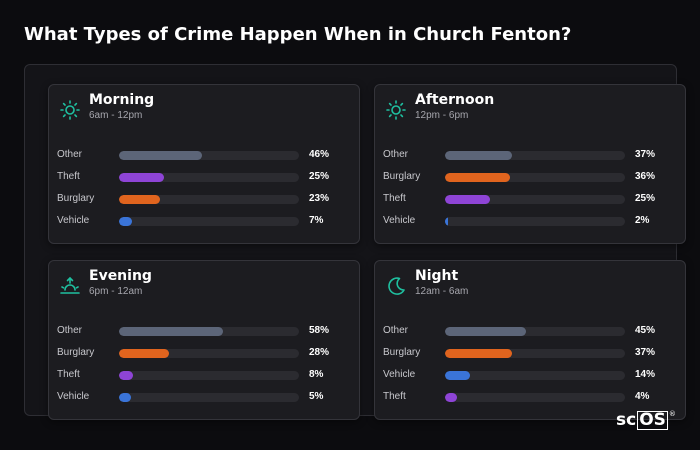  What do you see at coordinates (442, 291) in the screenshot?
I see `panel-subtitle: 12am - 6am` at bounding box center [442, 291].